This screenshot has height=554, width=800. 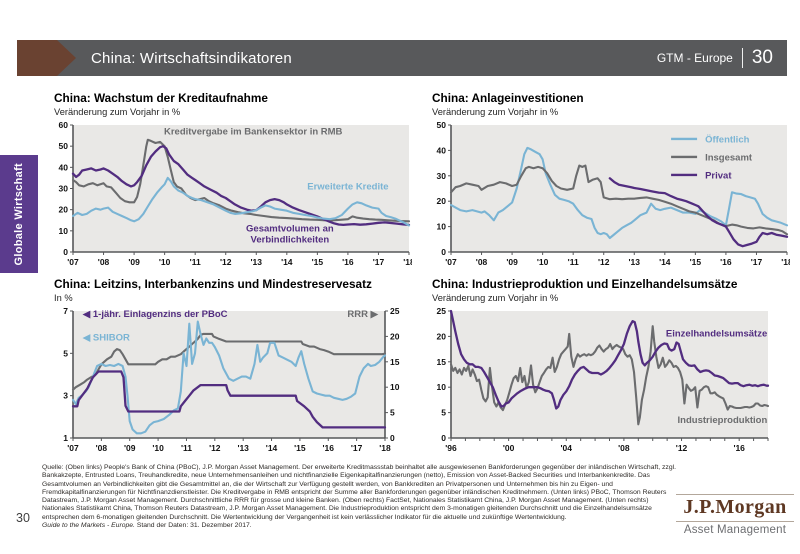 What do you see at coordinates (762, 57) in the screenshot?
I see `slide-number: 30` at bounding box center [762, 57].